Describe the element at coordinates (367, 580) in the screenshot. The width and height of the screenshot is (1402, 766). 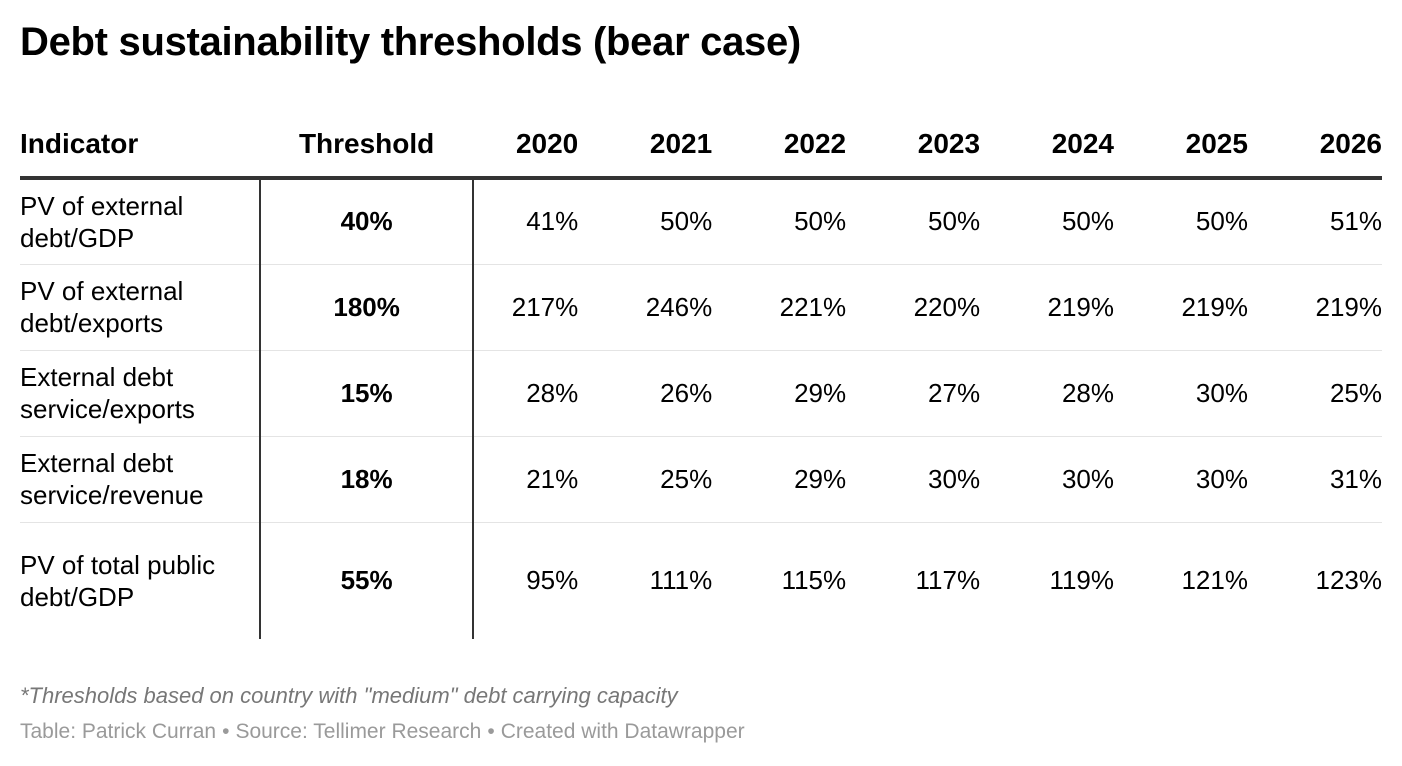
I see `threshold-cell: 55%` at that location.